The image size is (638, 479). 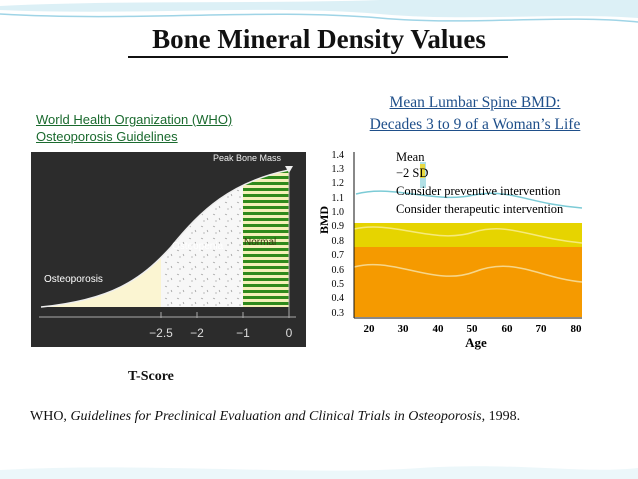 I want to click on legend-therapeutic: Consider therapeutic intervention, so click(x=480, y=209).